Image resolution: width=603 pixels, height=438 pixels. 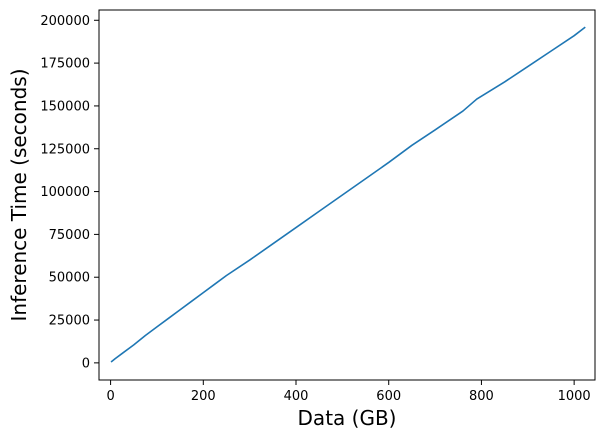 What do you see at coordinates (296, 396) in the screenshot?
I see `x-tick-label: 400` at bounding box center [296, 396].